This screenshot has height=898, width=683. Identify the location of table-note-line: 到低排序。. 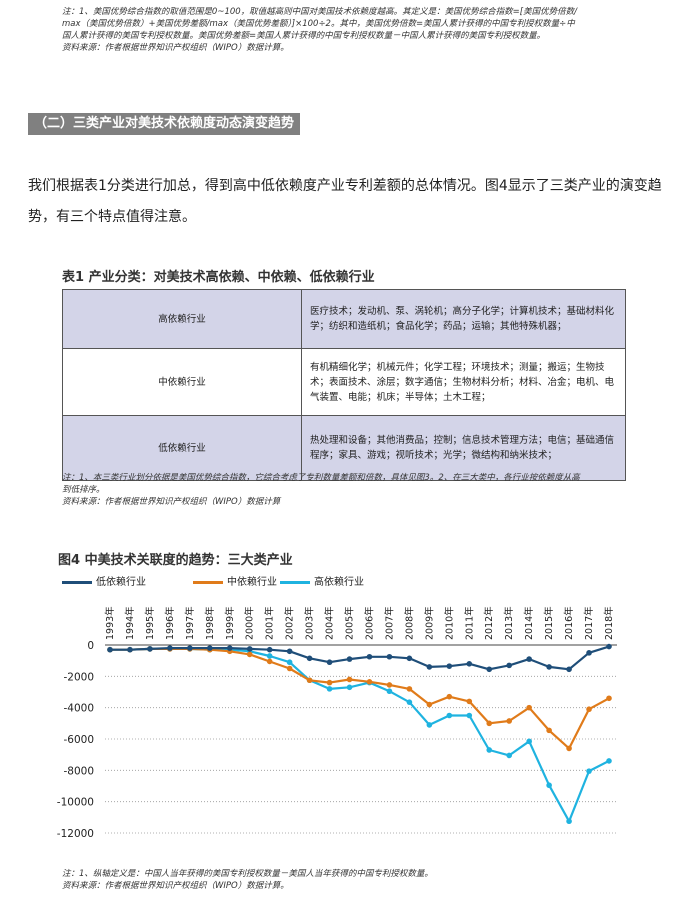
(83, 490).